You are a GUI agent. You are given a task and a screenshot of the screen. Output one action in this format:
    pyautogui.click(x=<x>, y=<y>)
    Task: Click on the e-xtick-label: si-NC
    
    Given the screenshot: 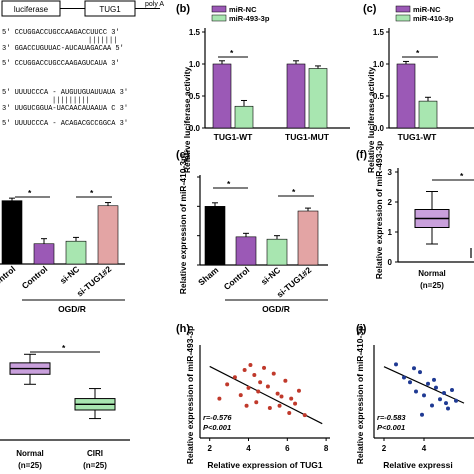 What is the action you would take?
    pyautogui.click(x=270, y=276)
    